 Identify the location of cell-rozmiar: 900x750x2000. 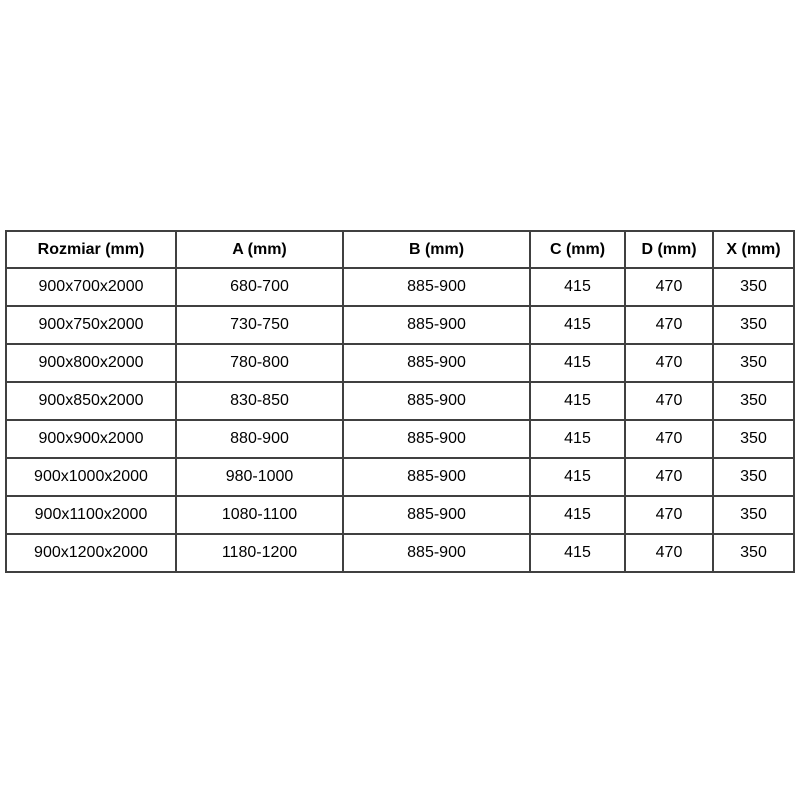
(91, 325).